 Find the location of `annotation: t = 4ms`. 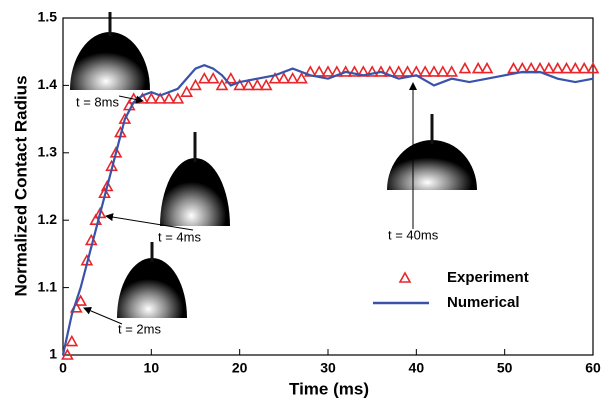

annotation: t = 4ms is located at coordinates (179, 236).